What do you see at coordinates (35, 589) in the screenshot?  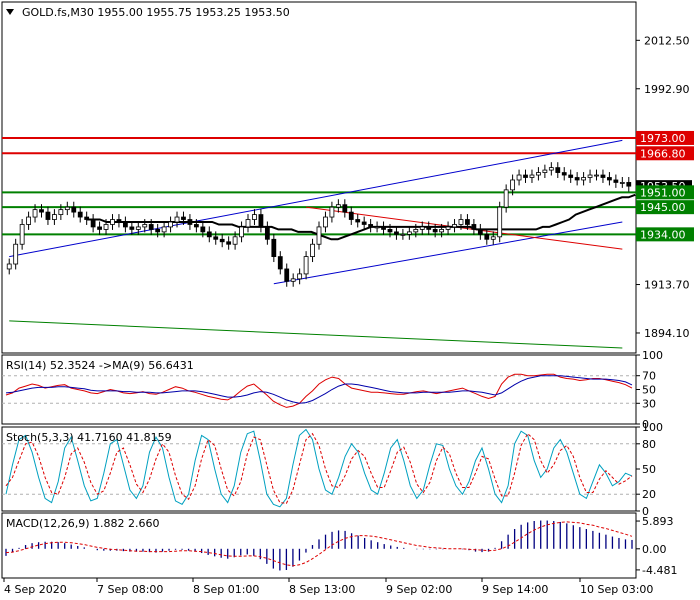 I see `x-tick-label: 4 Sep 2020` at bounding box center [35, 589].